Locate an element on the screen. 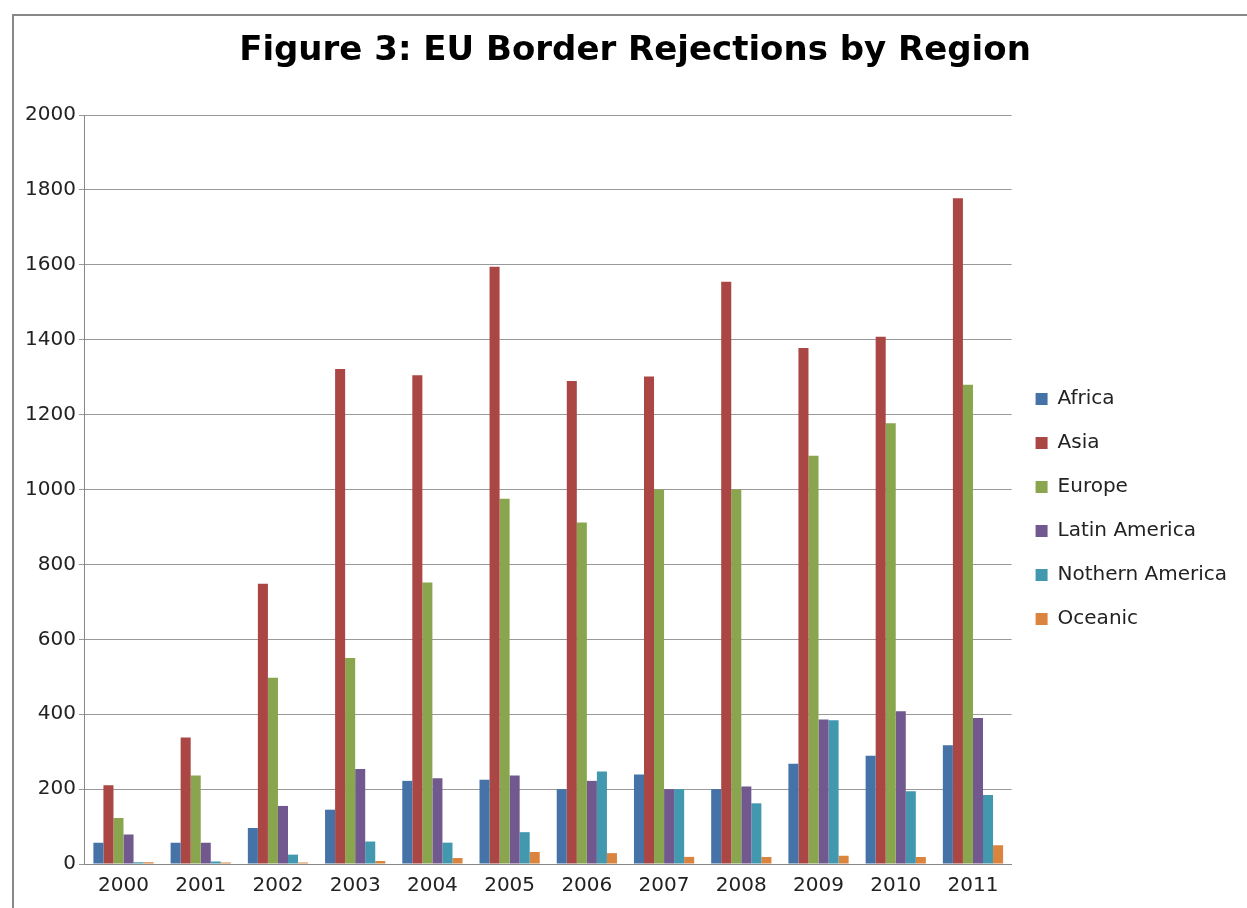 The image size is (1247, 908). x-tick-label: 2004 is located at coordinates (432, 884).